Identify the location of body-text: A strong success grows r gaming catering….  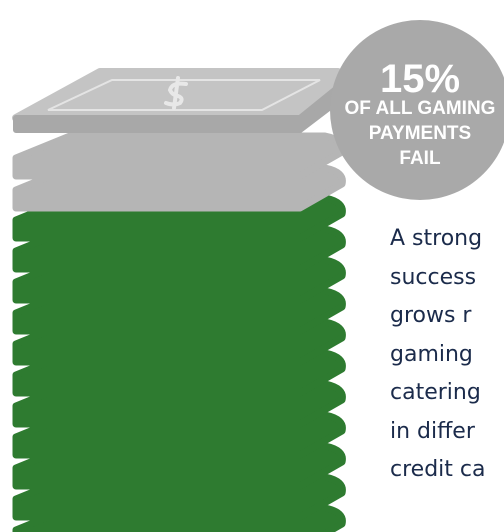
(447, 355).